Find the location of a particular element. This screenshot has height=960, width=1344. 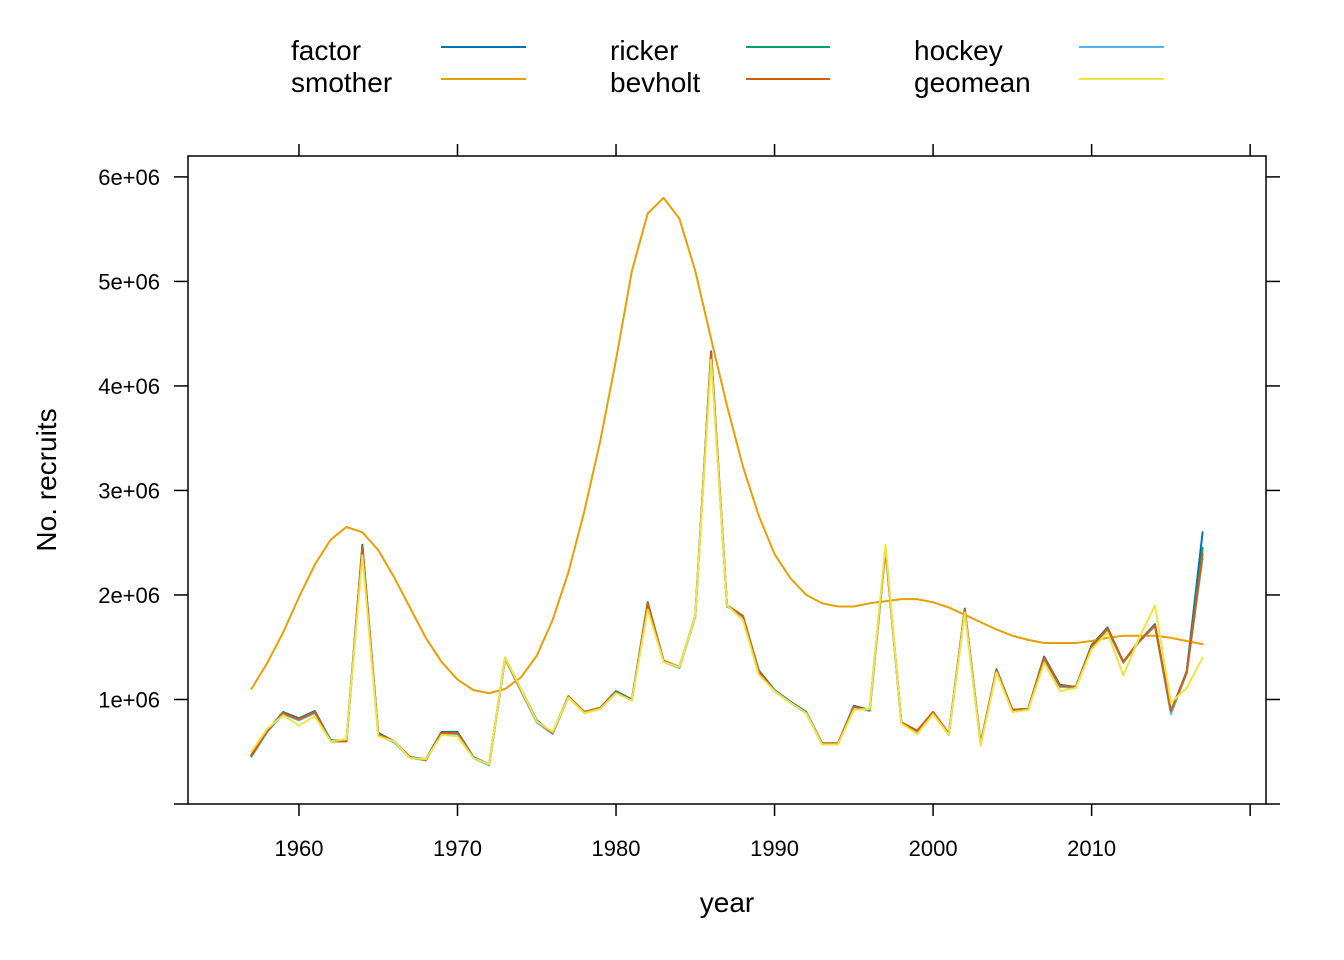

x-tick-label: 1980 is located at coordinates (616, 848).